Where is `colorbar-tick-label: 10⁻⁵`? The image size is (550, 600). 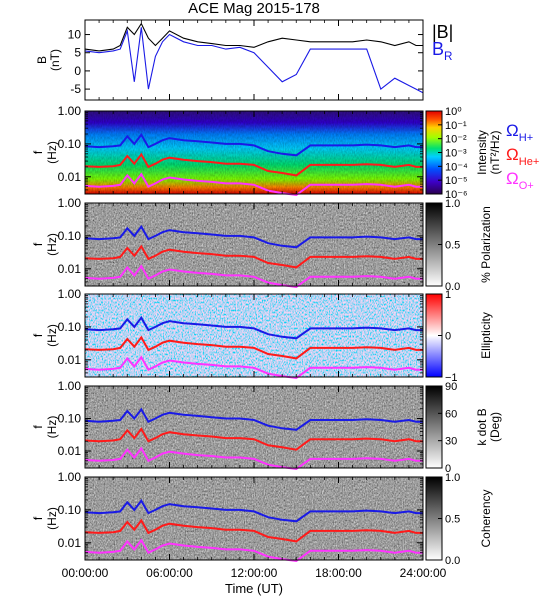 colorbar-tick-label: 10⁻⁵ is located at coordinates (456, 181).